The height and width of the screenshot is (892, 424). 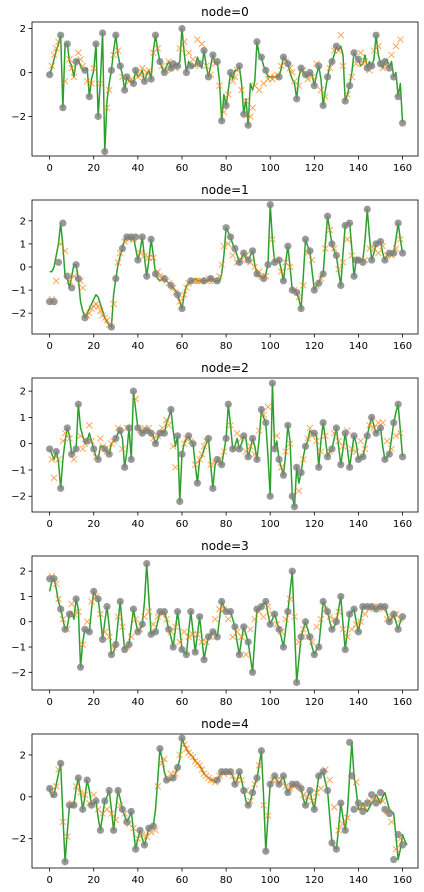 I want to click on x-tick-label: 80, so click(x=226, y=702).